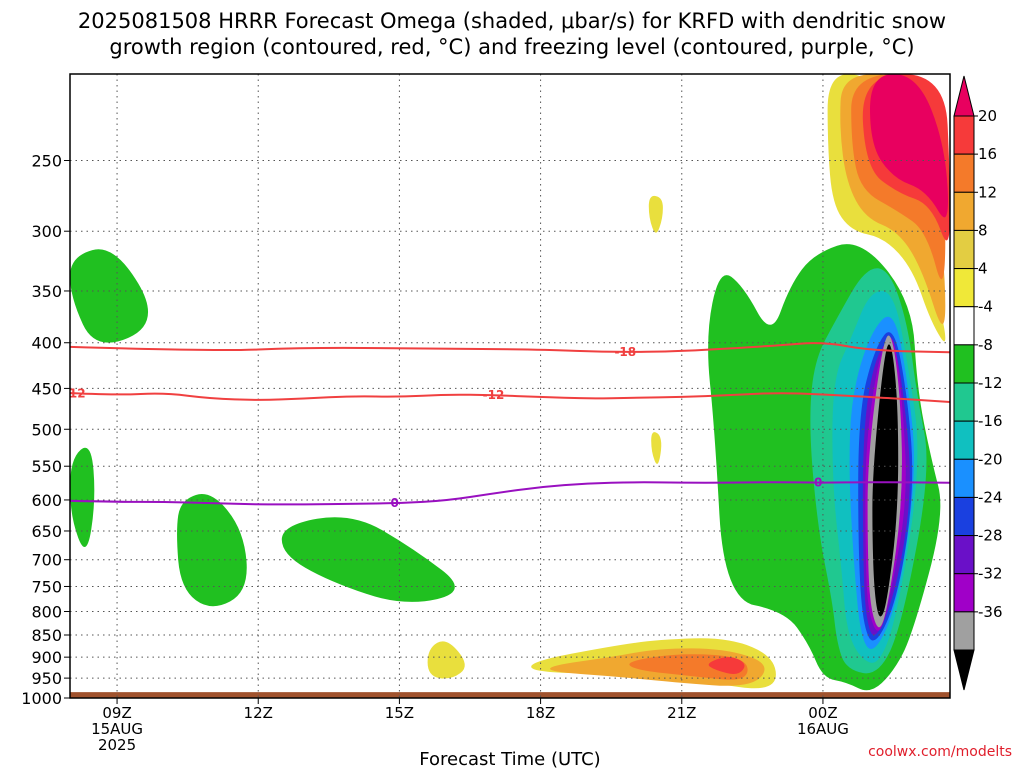 The width and height of the screenshot is (1024, 768). What do you see at coordinates (509, 758) in the screenshot?
I see `x-axis-title: Forecast Time (UTC)` at bounding box center [509, 758].